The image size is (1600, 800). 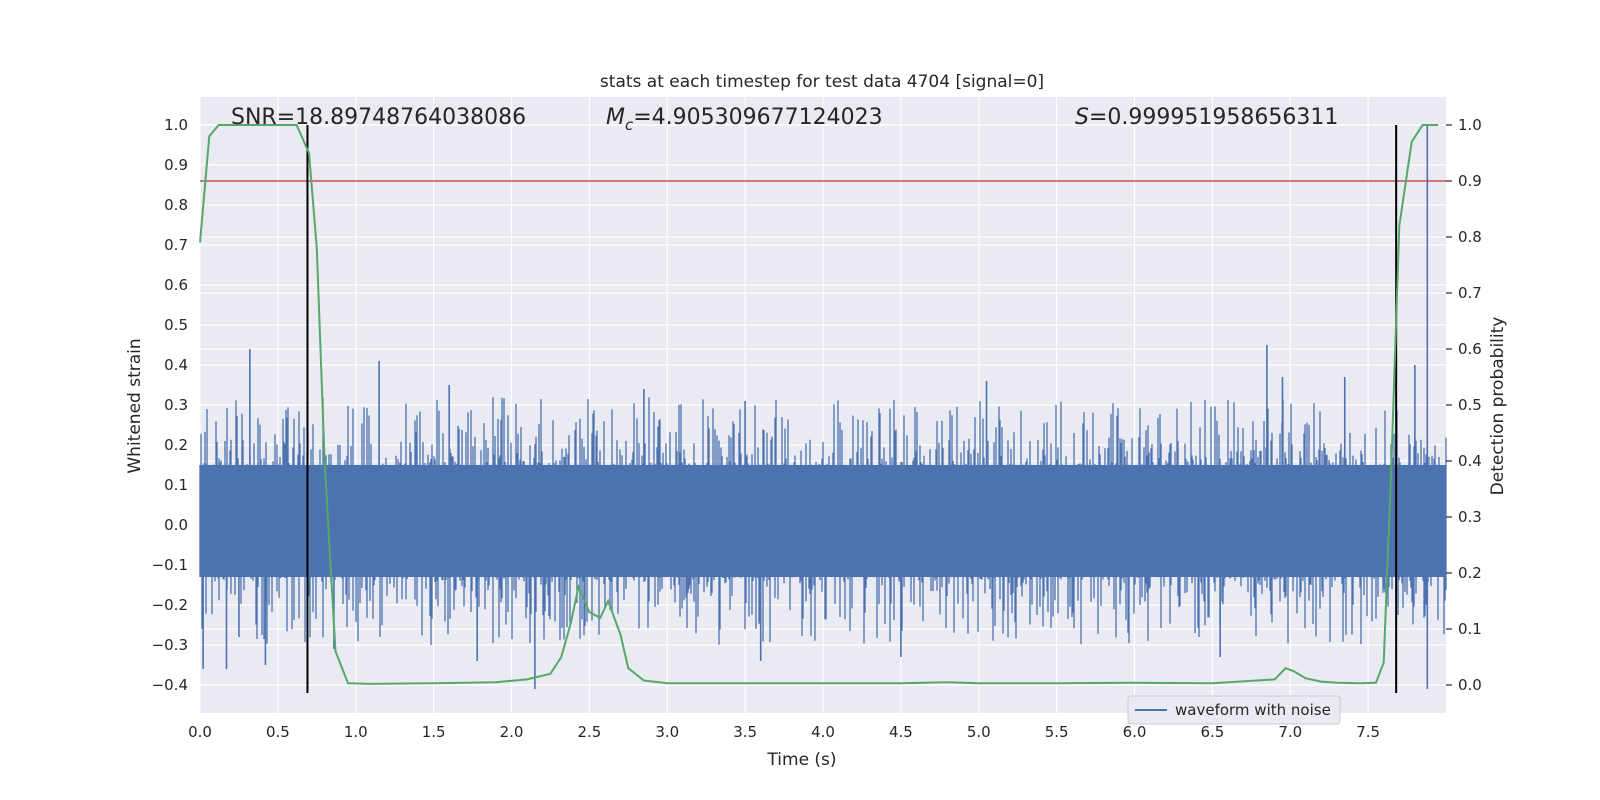 I want to click on legend: waveform with noise, so click(x=1234, y=710).